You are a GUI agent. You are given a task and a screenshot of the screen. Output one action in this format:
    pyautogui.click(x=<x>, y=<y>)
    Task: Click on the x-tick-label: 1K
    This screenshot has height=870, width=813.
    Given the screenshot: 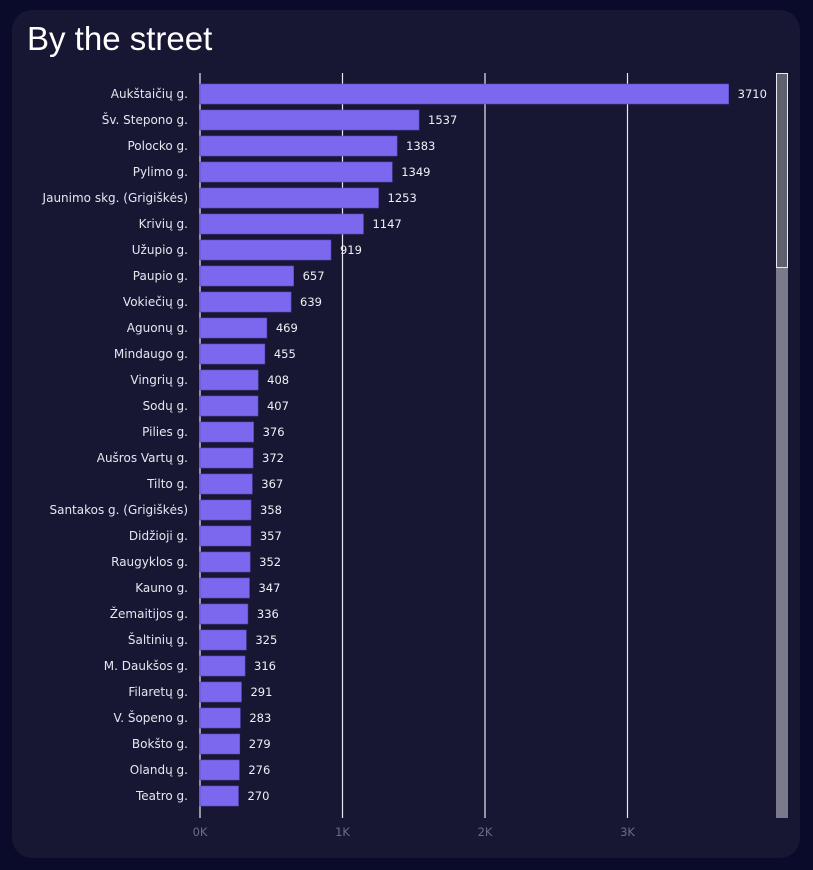 What is the action you would take?
    pyautogui.click(x=342, y=832)
    